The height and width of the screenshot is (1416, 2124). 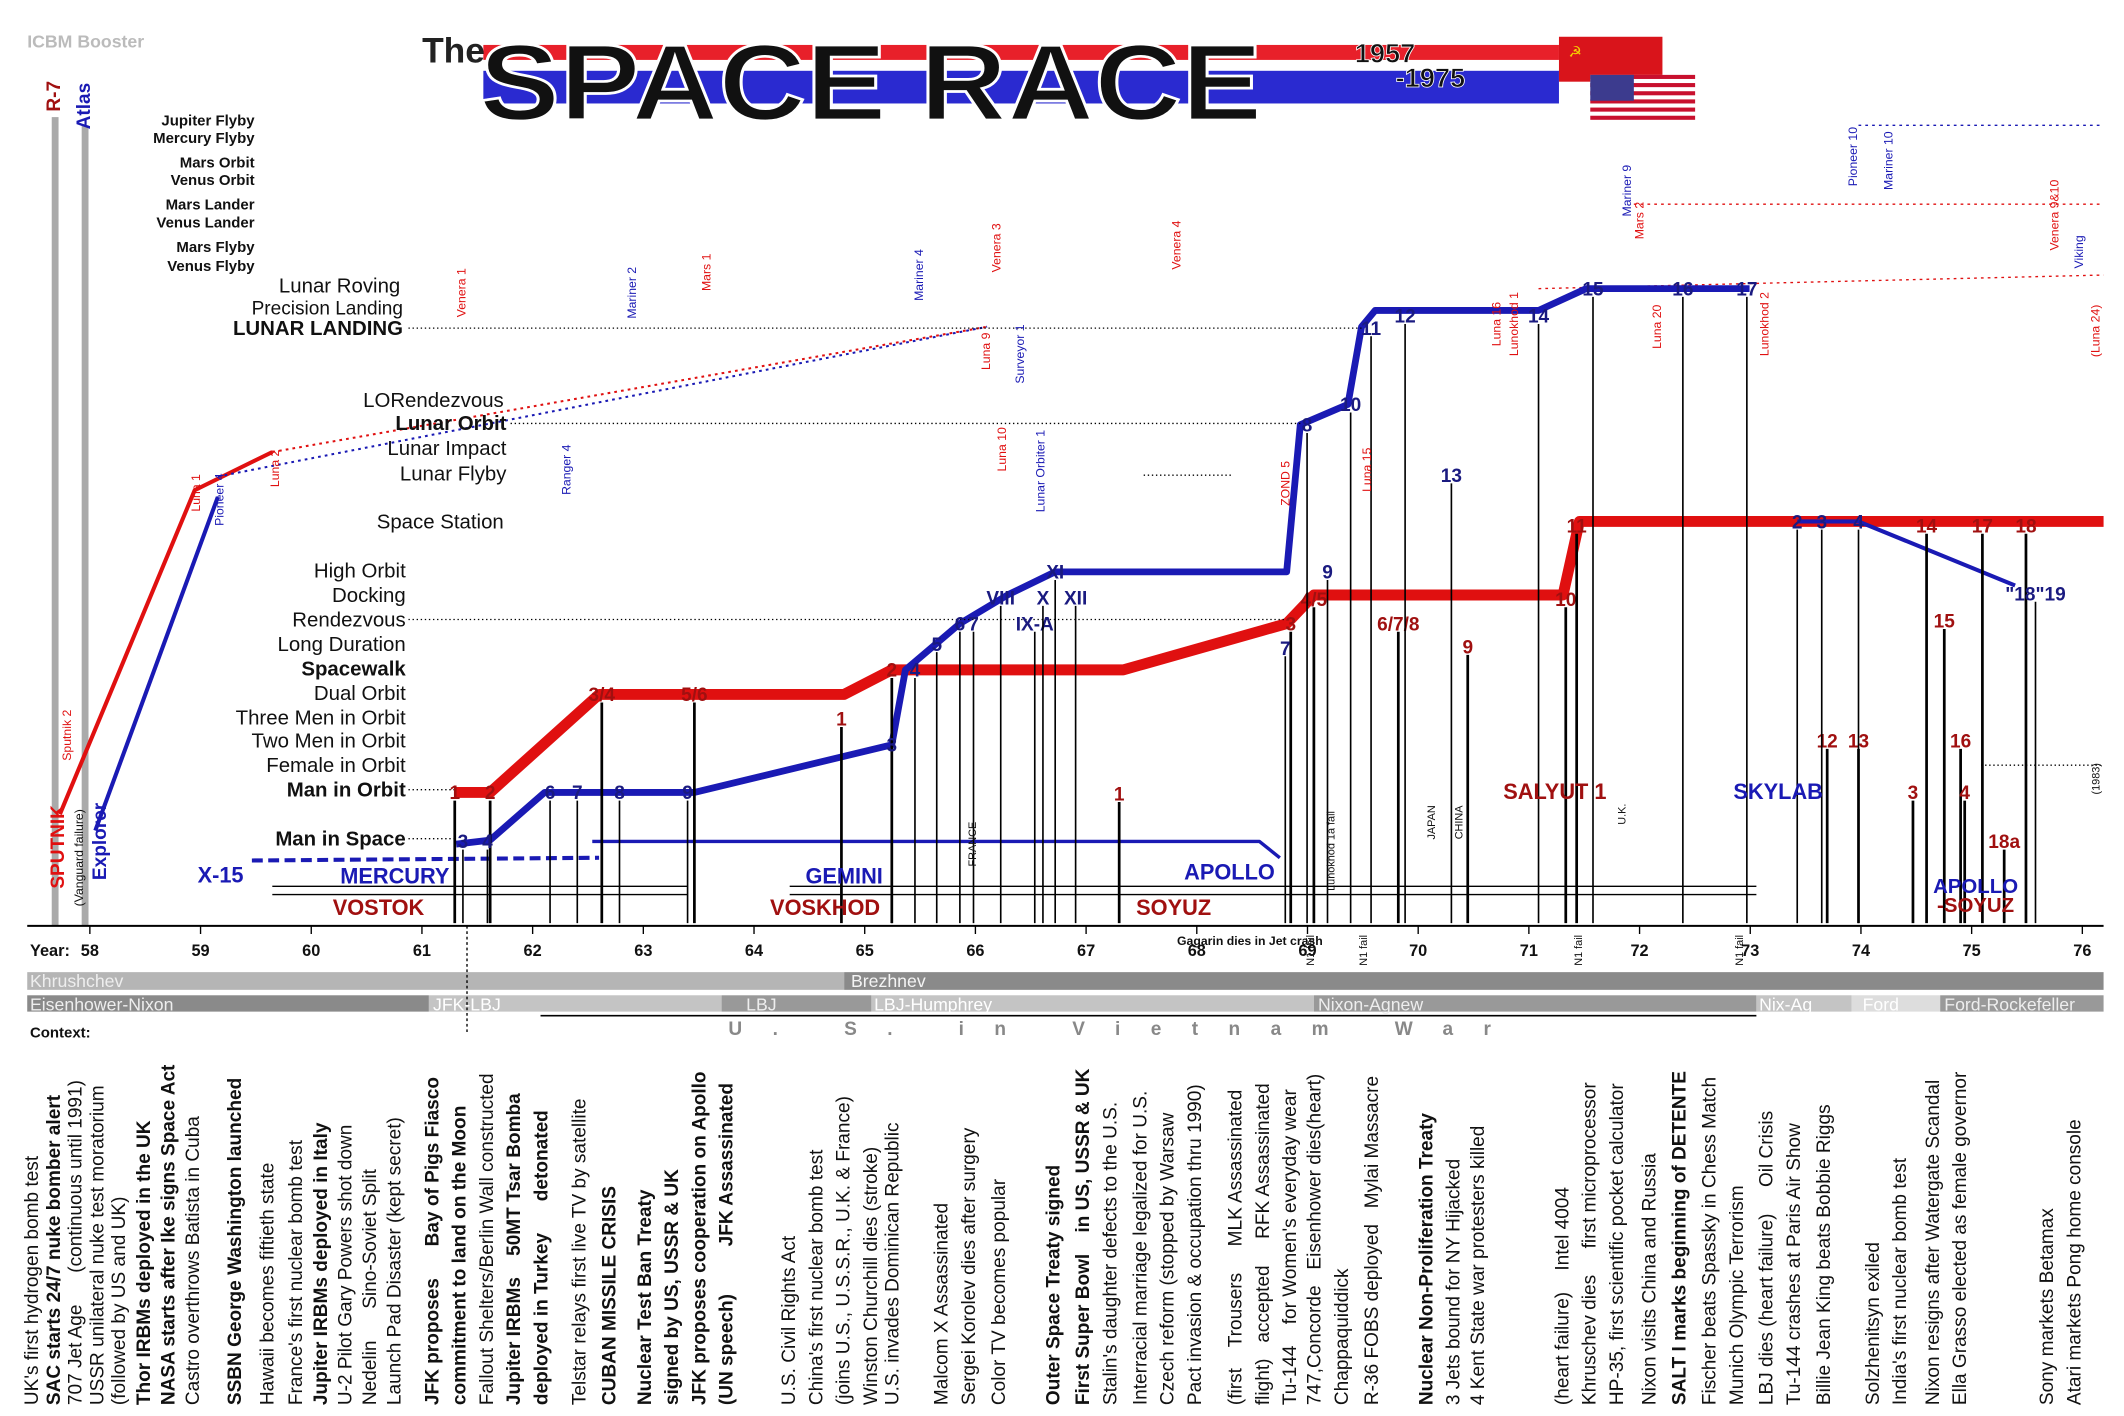 I want to click on year-label: 69, so click(x=1307, y=951).